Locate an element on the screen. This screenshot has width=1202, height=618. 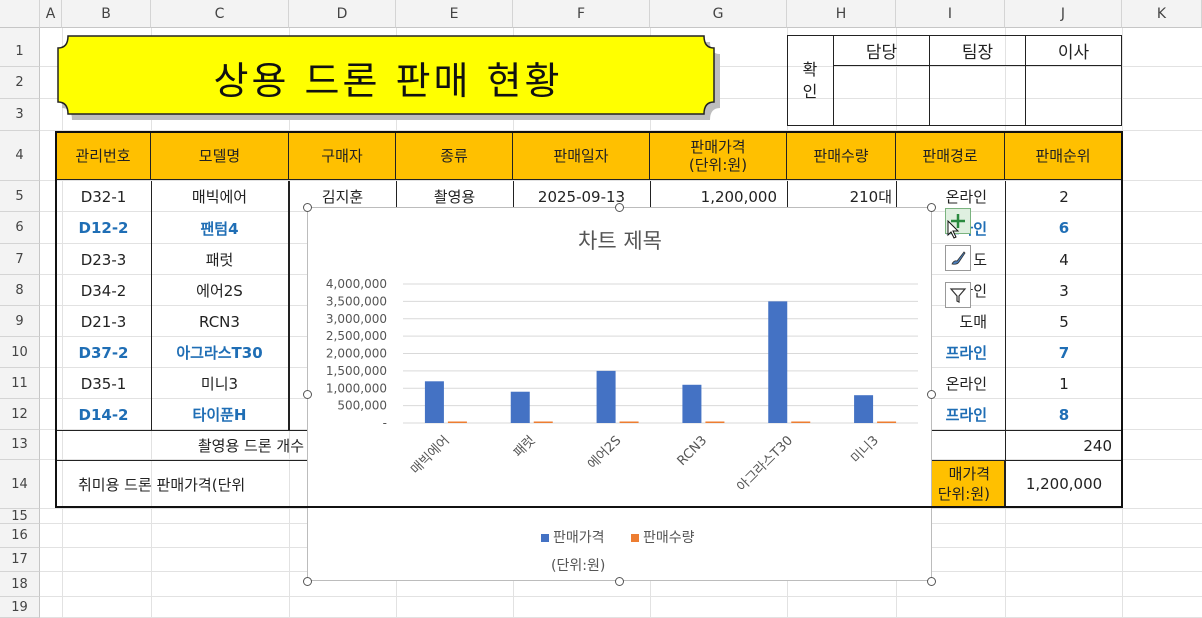
resize-handle-b is located at coordinates (619, 581).